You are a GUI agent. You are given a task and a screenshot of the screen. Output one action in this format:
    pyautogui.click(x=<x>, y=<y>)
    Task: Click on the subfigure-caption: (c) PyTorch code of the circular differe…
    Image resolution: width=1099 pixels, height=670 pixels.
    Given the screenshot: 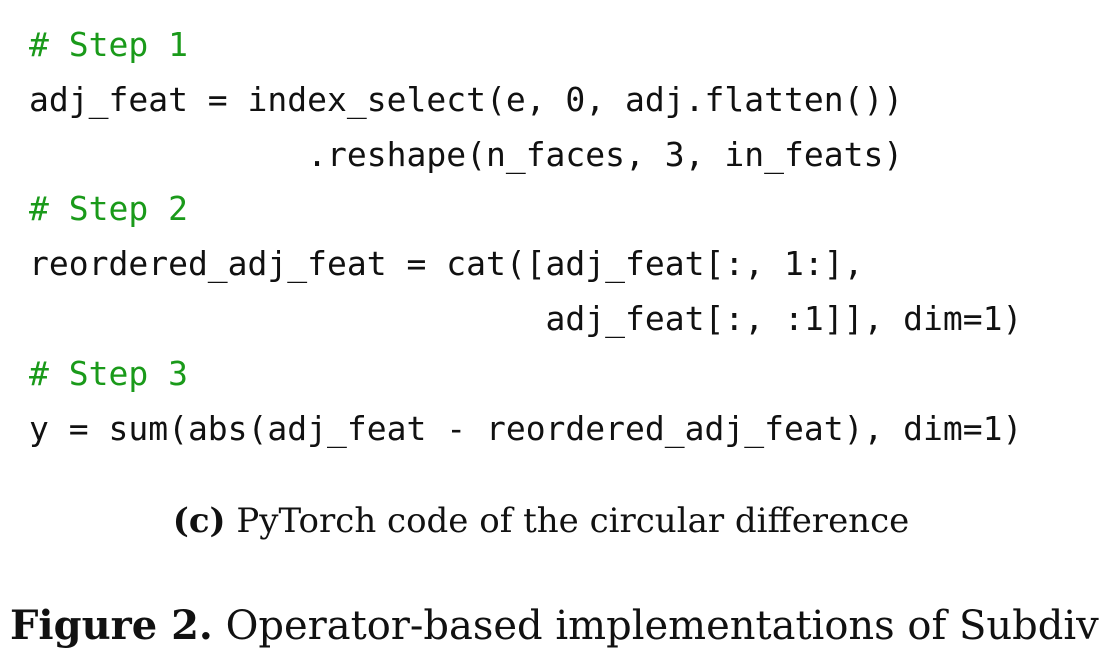 What is the action you would take?
    pyautogui.click(x=541, y=521)
    